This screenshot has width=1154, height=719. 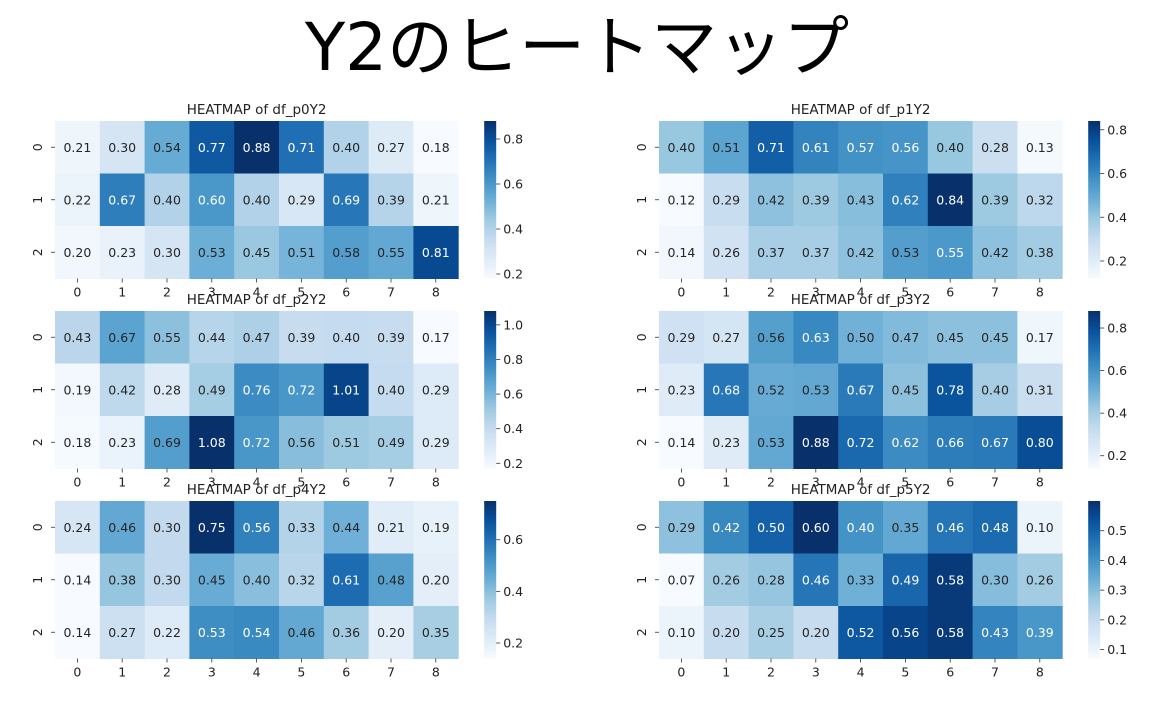 I want to click on cell-value-label: 0.71, so click(x=301, y=147).